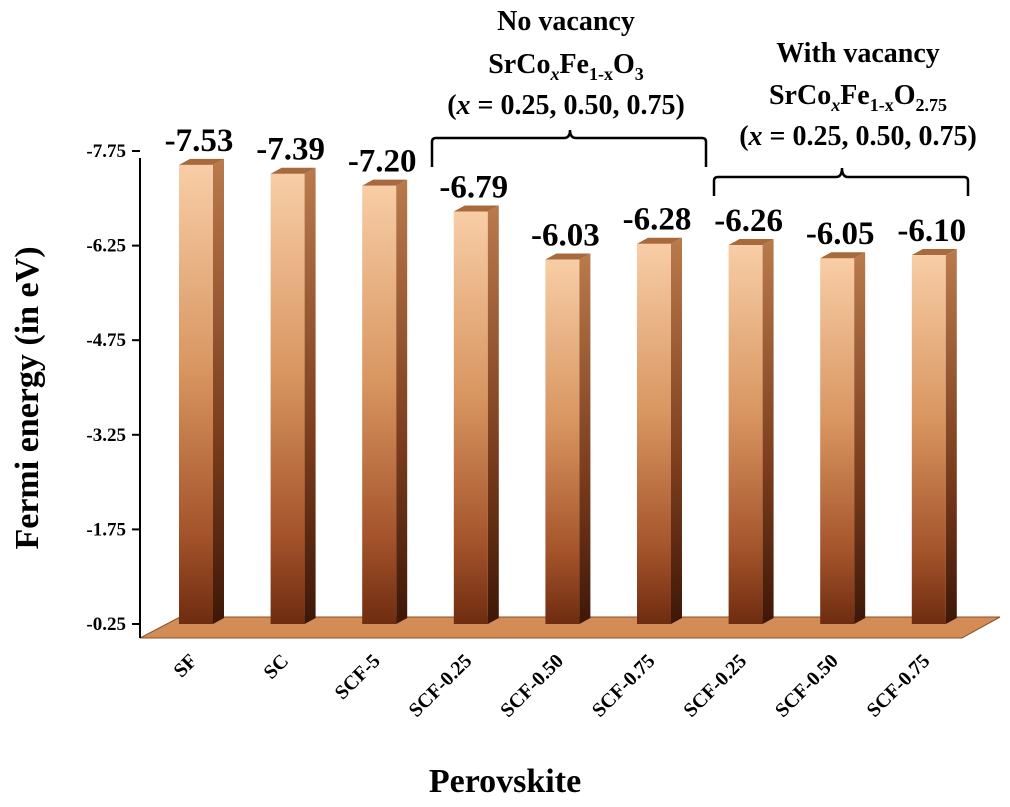  I want to click on with-vacancy-formula: SrCoxFe1-xO2.75, so click(858, 97).